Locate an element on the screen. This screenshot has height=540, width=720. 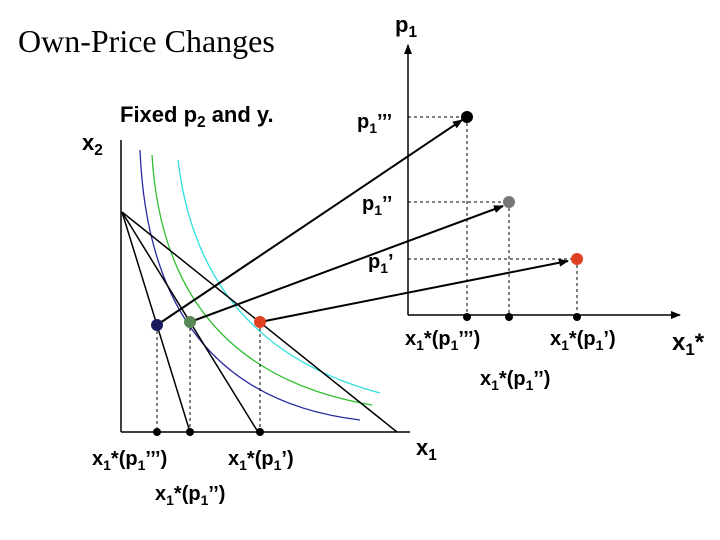
left-y-axis-label: x2 is located at coordinates (92, 144).